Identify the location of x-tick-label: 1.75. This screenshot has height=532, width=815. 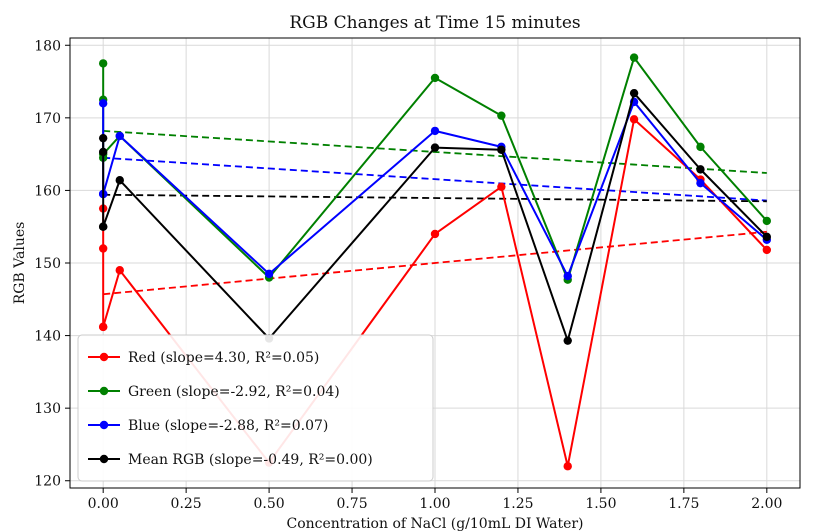
(683, 504).